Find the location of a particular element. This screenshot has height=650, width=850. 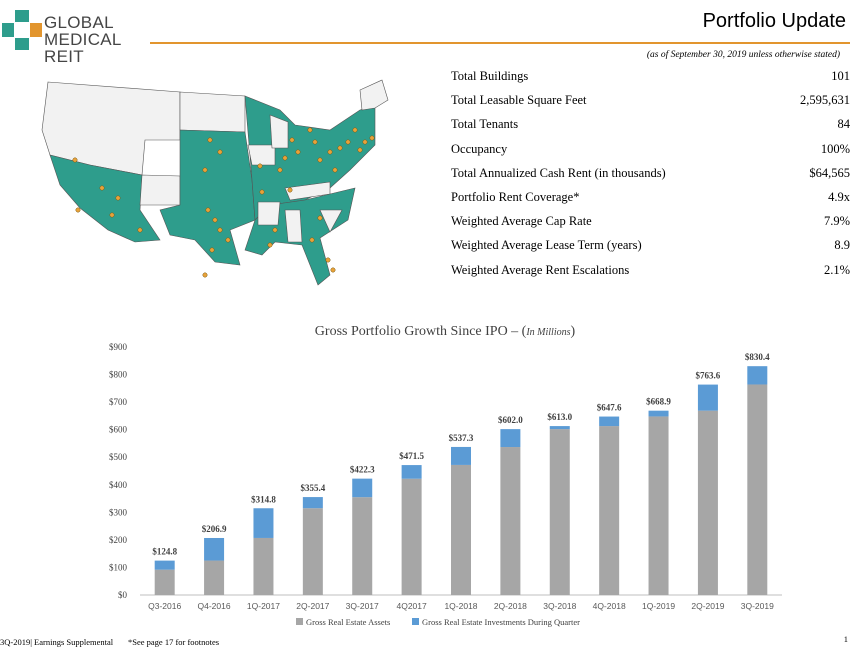

map-wisconsin is located at coordinates (279, 131).